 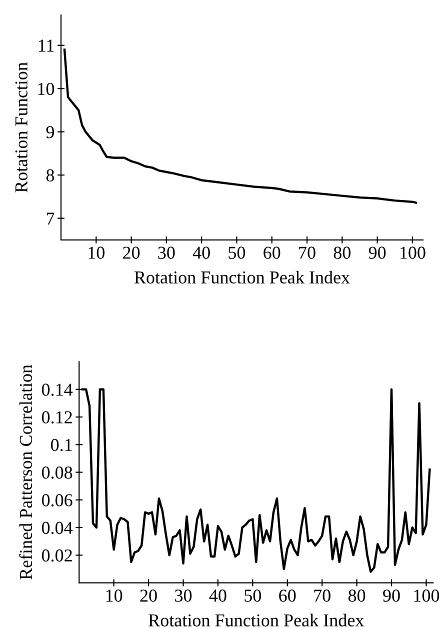 What do you see at coordinates (61, 445) in the screenshot?
I see `y-tick-label: 0.1` at bounding box center [61, 445].